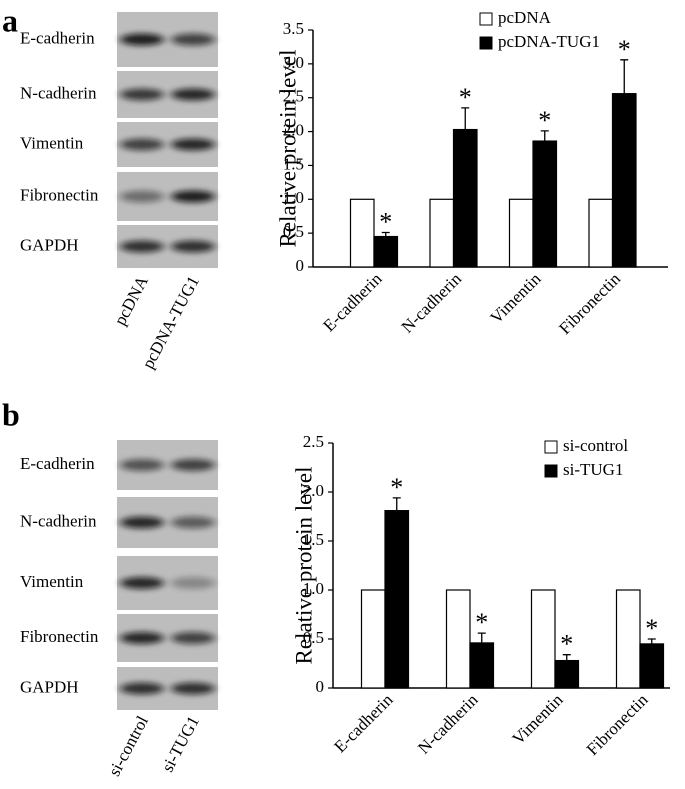 The height and width of the screenshot is (789, 685). What do you see at coordinates (549, 41) in the screenshot?
I see `legend-label: pcDNA-TUG1` at bounding box center [549, 41].